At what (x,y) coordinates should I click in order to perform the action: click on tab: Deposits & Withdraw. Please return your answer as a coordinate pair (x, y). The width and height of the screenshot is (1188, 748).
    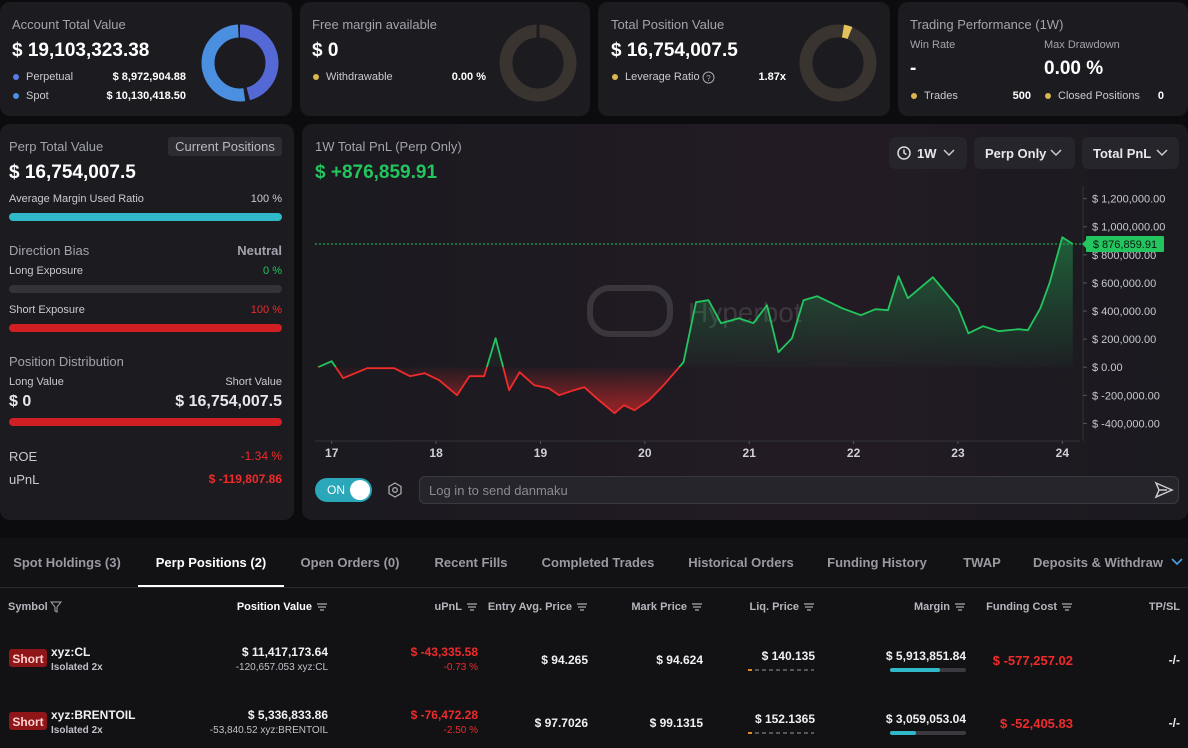
    Looking at the image, I should click on (1098, 562).